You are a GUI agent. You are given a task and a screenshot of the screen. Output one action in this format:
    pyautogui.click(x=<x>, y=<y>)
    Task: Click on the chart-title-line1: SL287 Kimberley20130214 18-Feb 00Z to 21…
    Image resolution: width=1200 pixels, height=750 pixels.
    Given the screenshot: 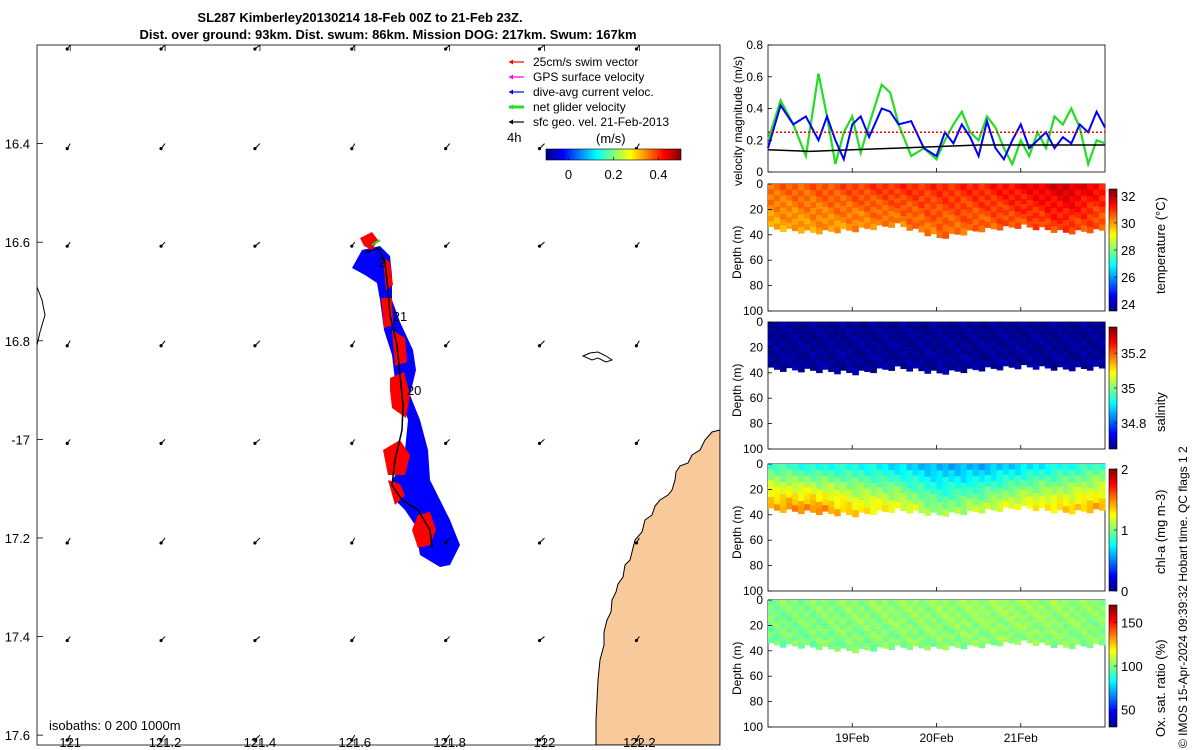 What is the action you would take?
    pyautogui.click(x=360, y=17)
    